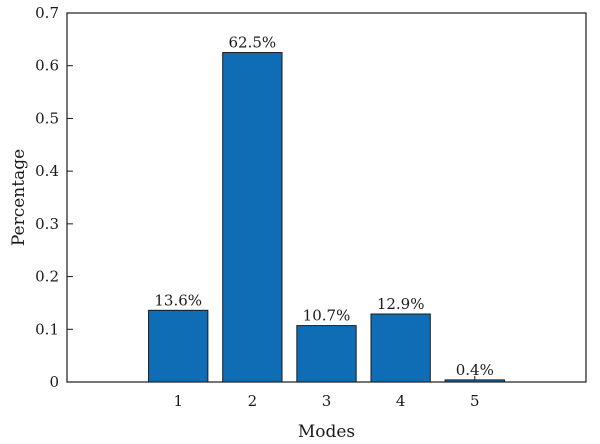 This screenshot has width=600, height=444. What do you see at coordinates (401, 304) in the screenshot?
I see `bar-value-label: 12.9%` at bounding box center [401, 304].